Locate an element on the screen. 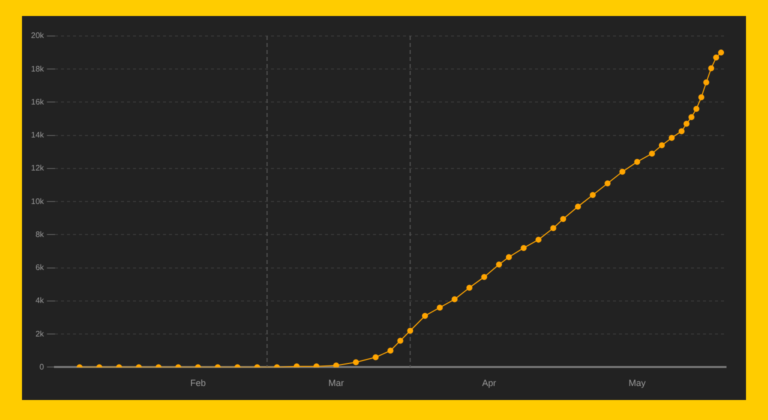 The height and width of the screenshot is (420, 768). x-tick-label: Apr is located at coordinates (489, 383).